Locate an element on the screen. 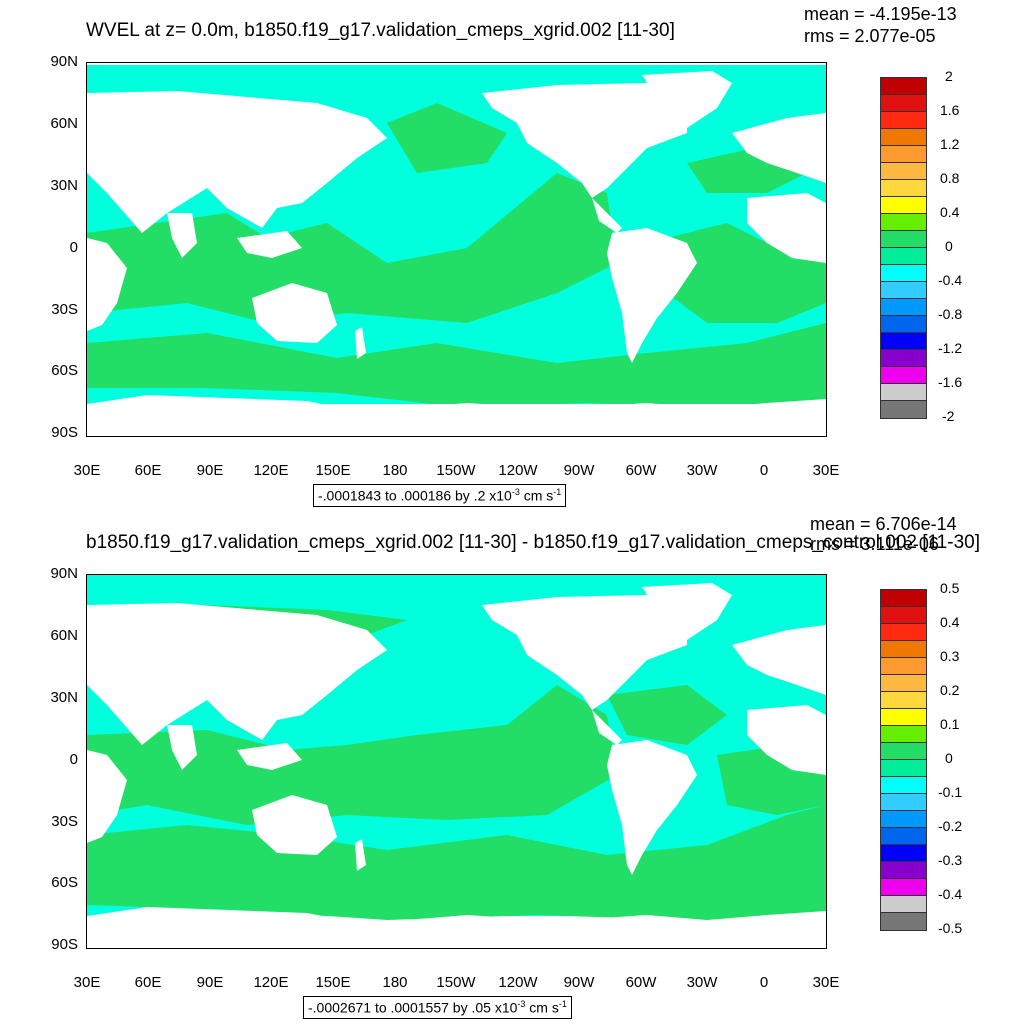 Image resolution: width=1024 pixels, height=1024 pixels. rms-value: rms = 3.111e-06 is located at coordinates (874, 544).